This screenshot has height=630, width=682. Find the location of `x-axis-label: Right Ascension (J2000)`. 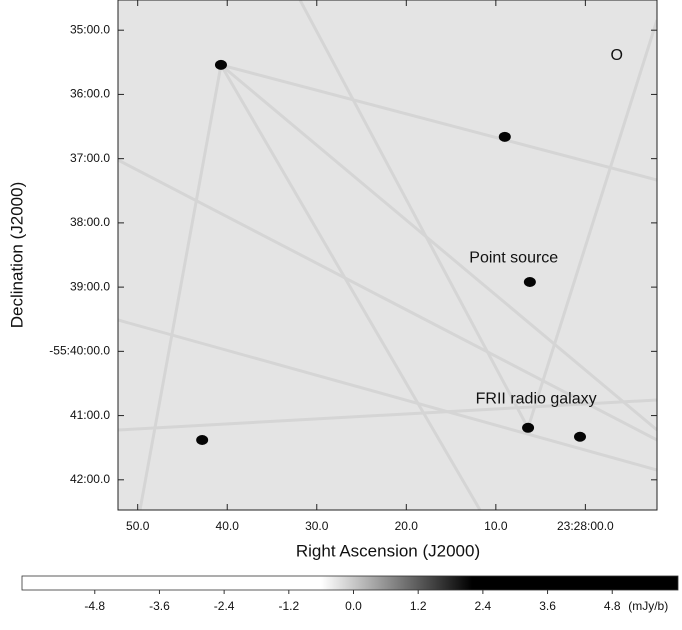

x-axis-label: Right Ascension (J2000) is located at coordinates (388, 550).